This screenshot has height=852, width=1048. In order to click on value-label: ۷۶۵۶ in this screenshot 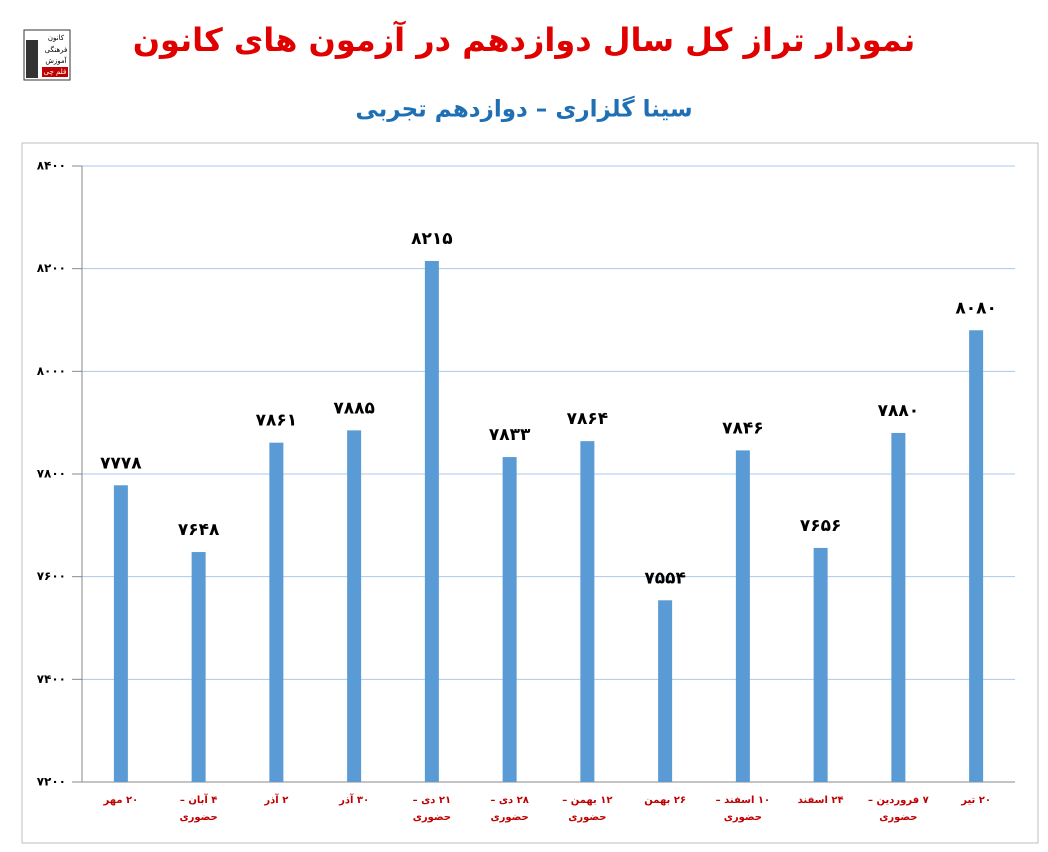, I will do `click(821, 526)`.